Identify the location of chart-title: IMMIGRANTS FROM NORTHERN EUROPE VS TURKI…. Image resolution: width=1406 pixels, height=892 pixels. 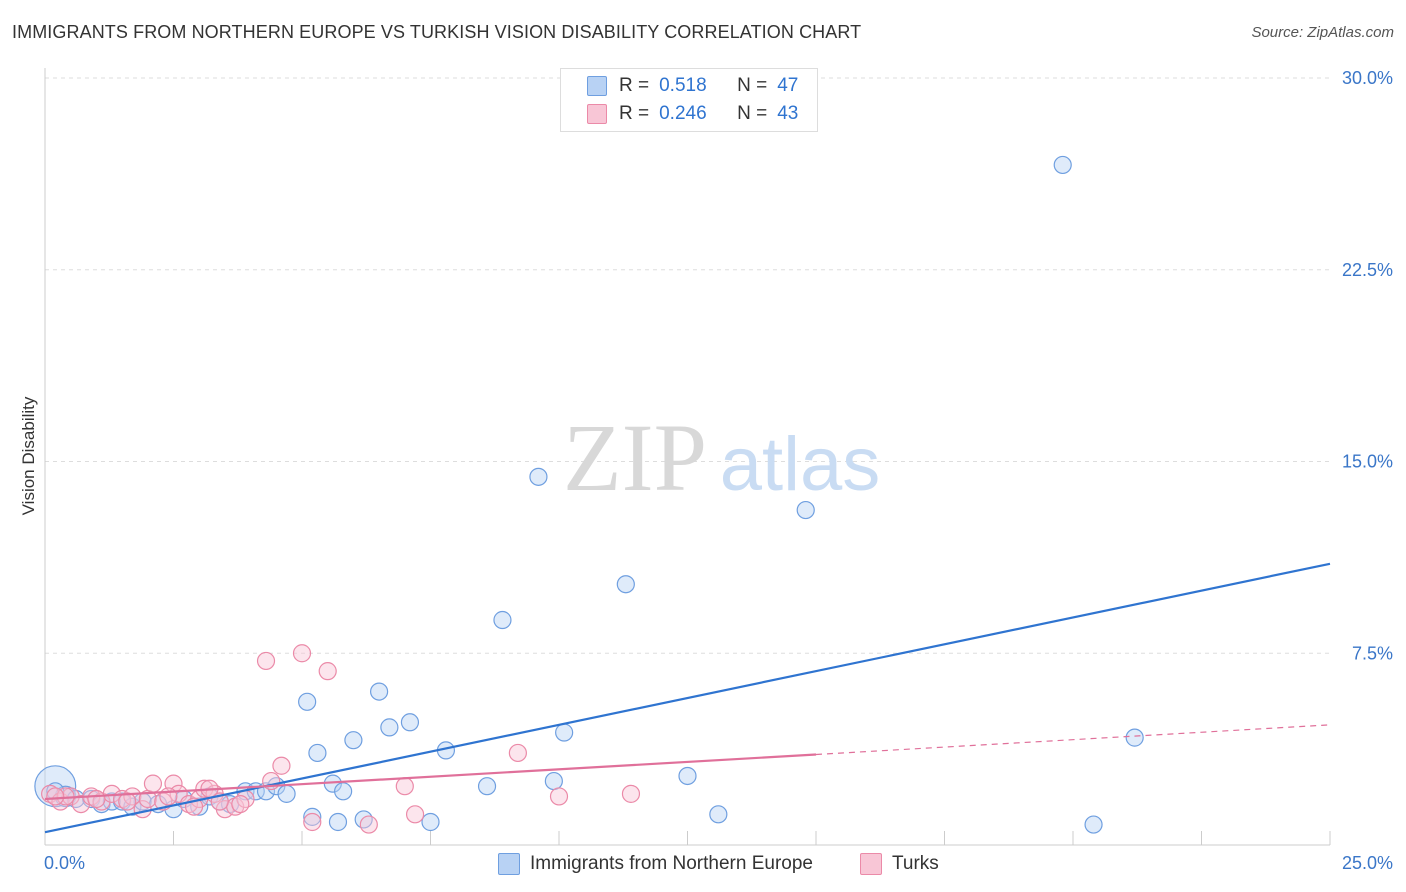
(437, 32).